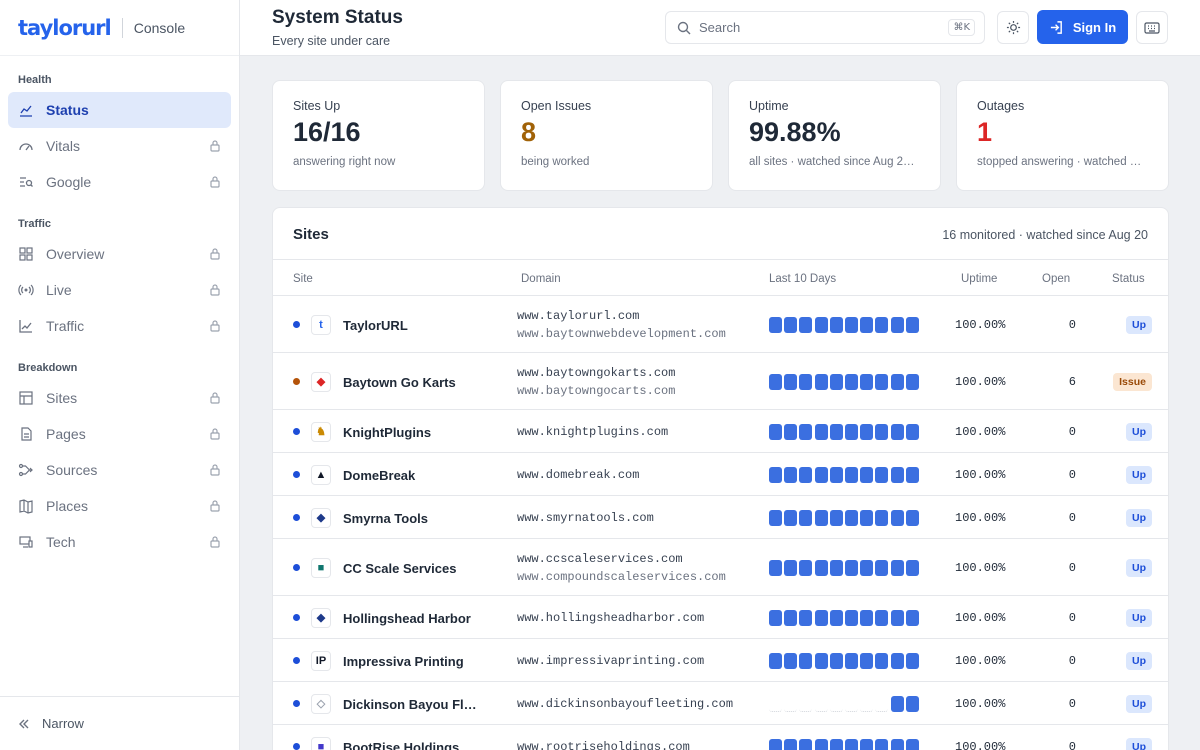 This screenshot has width=1200, height=750. Describe the element at coordinates (1128, 279) in the screenshot. I see `column-status: Status` at that location.